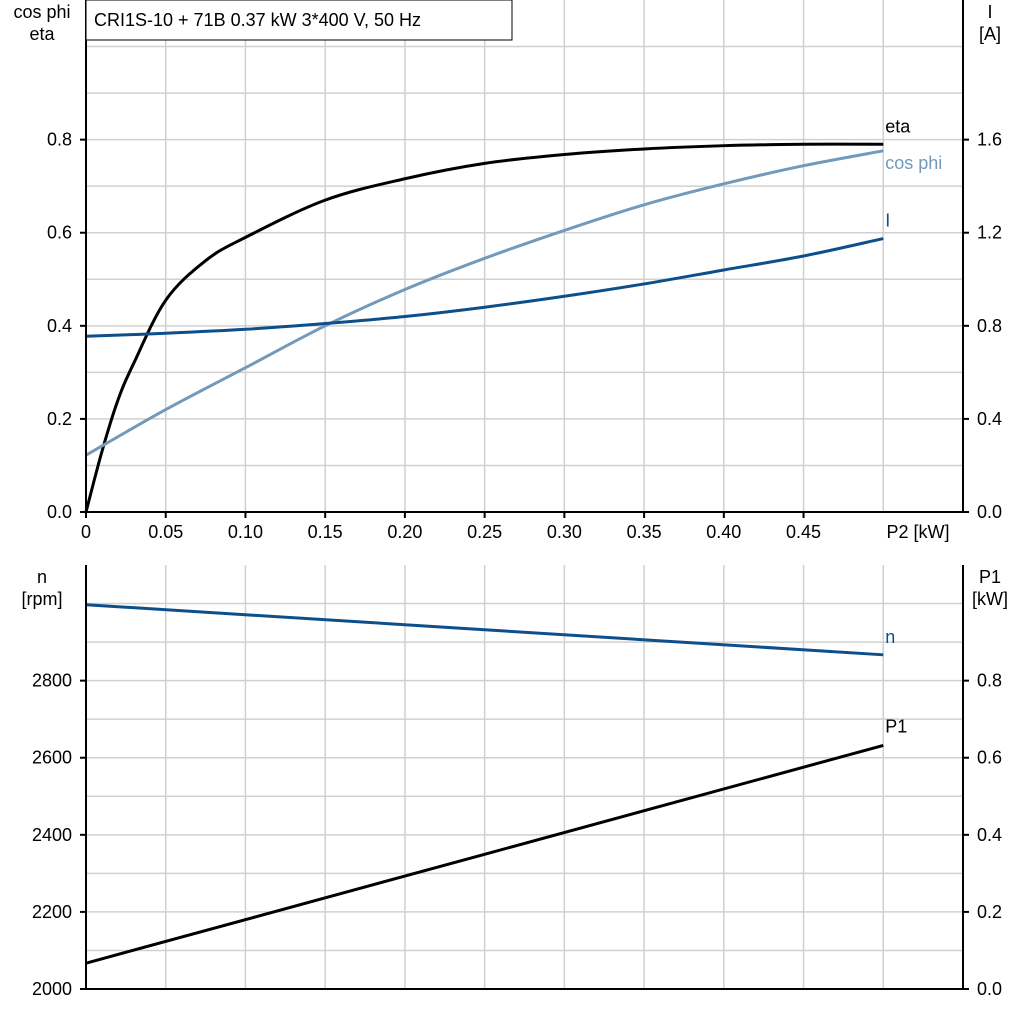  What do you see at coordinates (989, 233) in the screenshot?
I see `y-tick-label-right: 1.2` at bounding box center [989, 233].